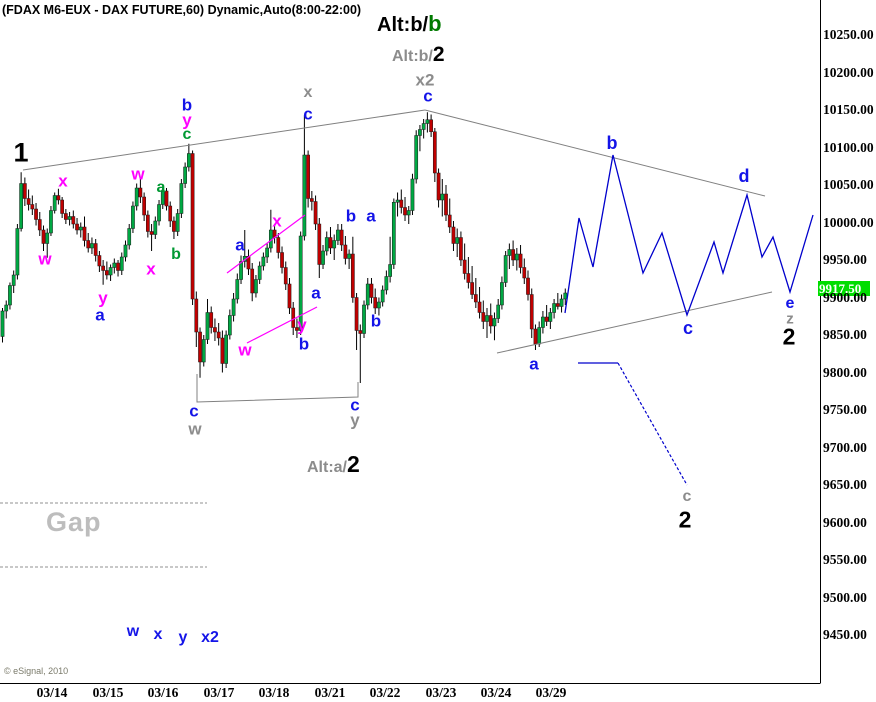 This screenshot has height=702, width=876. I want to click on price-axis-label: 10100.00, so click(848, 147).